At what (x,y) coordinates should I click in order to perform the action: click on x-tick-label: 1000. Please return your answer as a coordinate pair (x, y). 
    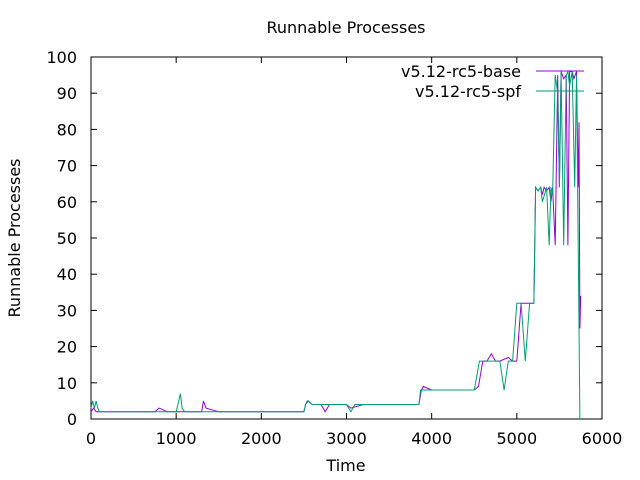
    Looking at the image, I should click on (176, 438).